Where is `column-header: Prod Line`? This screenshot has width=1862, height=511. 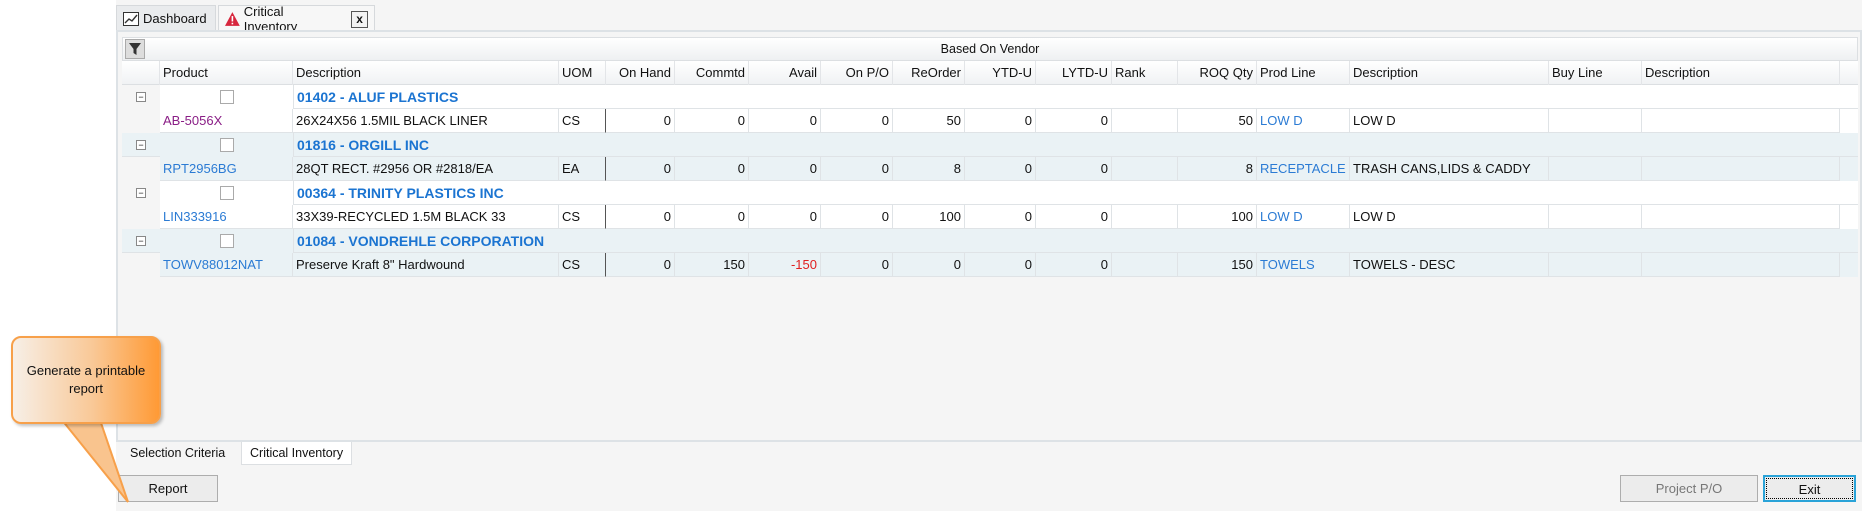
column-header: Prod Line is located at coordinates (1303, 72).